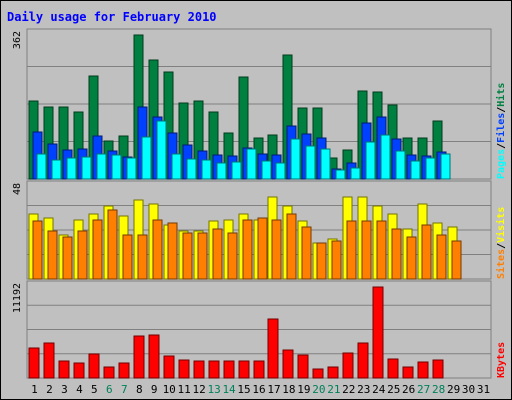 Image resolution: width=512 pixels, height=400 pixels. Describe the element at coordinates (112, 17) in the screenshot. I see `chart-title: Daily usage for February 2010` at that location.